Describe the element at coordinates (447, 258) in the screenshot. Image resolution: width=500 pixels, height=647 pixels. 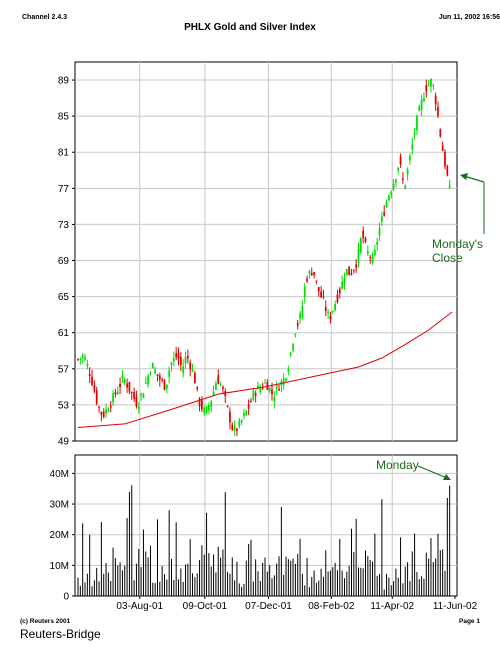
I see `annotation-close-line2: Close` at that location.